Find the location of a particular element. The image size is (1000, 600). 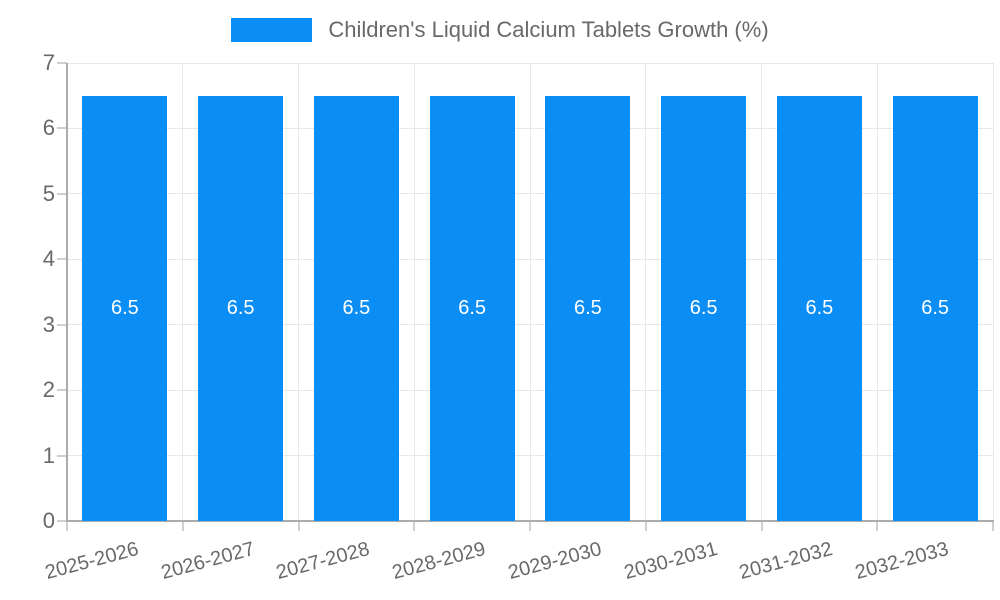

y-axis-tick-label: 4 is located at coordinates (48, 259).